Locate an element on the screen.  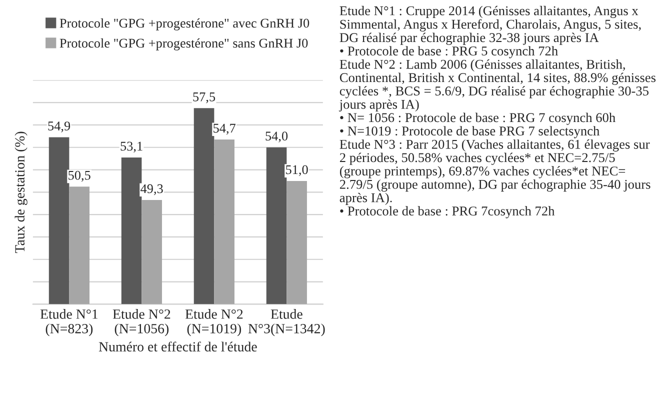
text: Etude N°2 : Lamb 2006 (Génisses allaitantes, British, Continental, British x Continental, 14 sites, 88.9% génisses cyclées *, BCS = 5.6/9, DG réalisé par échographie 30-35 jours après IA) is located at coordinates (497, 85).